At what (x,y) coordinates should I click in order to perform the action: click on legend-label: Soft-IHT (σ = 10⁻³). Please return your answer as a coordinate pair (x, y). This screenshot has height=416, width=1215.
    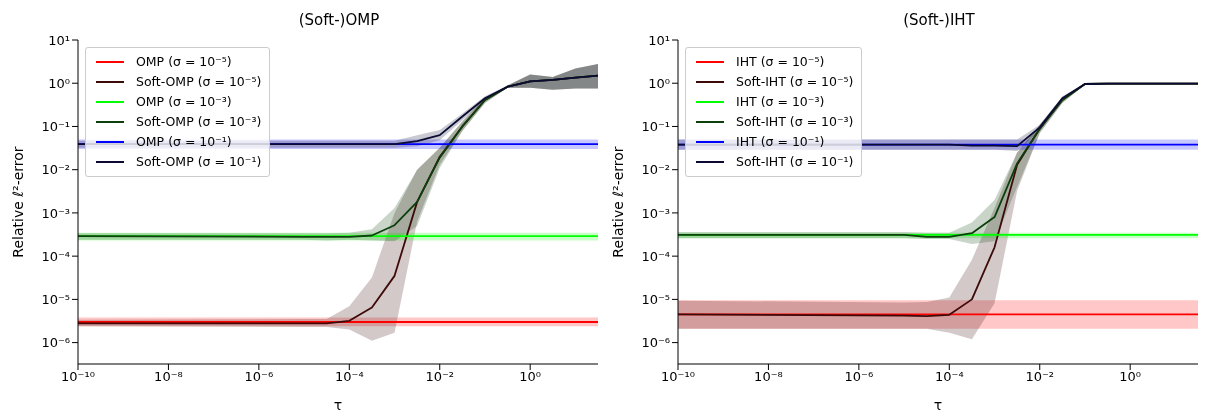
    Looking at the image, I should click on (795, 122).